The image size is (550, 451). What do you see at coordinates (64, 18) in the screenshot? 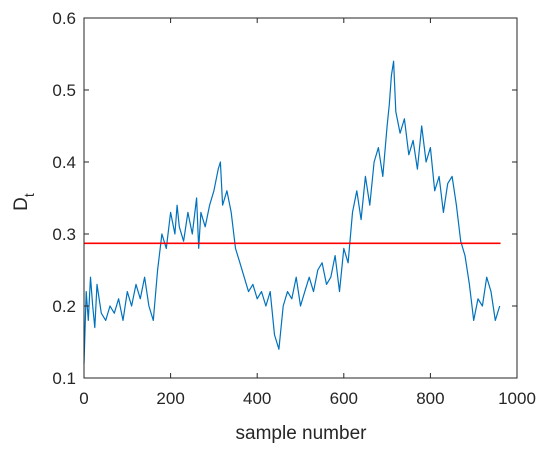
I see `y-tick-label: 0.6` at bounding box center [64, 18].